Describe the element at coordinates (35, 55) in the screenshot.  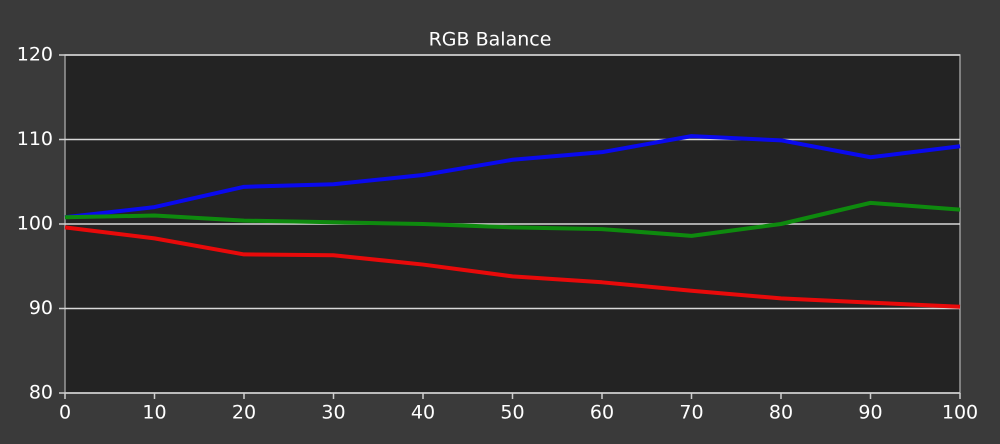
I see `y-tick-label: 120` at that location.